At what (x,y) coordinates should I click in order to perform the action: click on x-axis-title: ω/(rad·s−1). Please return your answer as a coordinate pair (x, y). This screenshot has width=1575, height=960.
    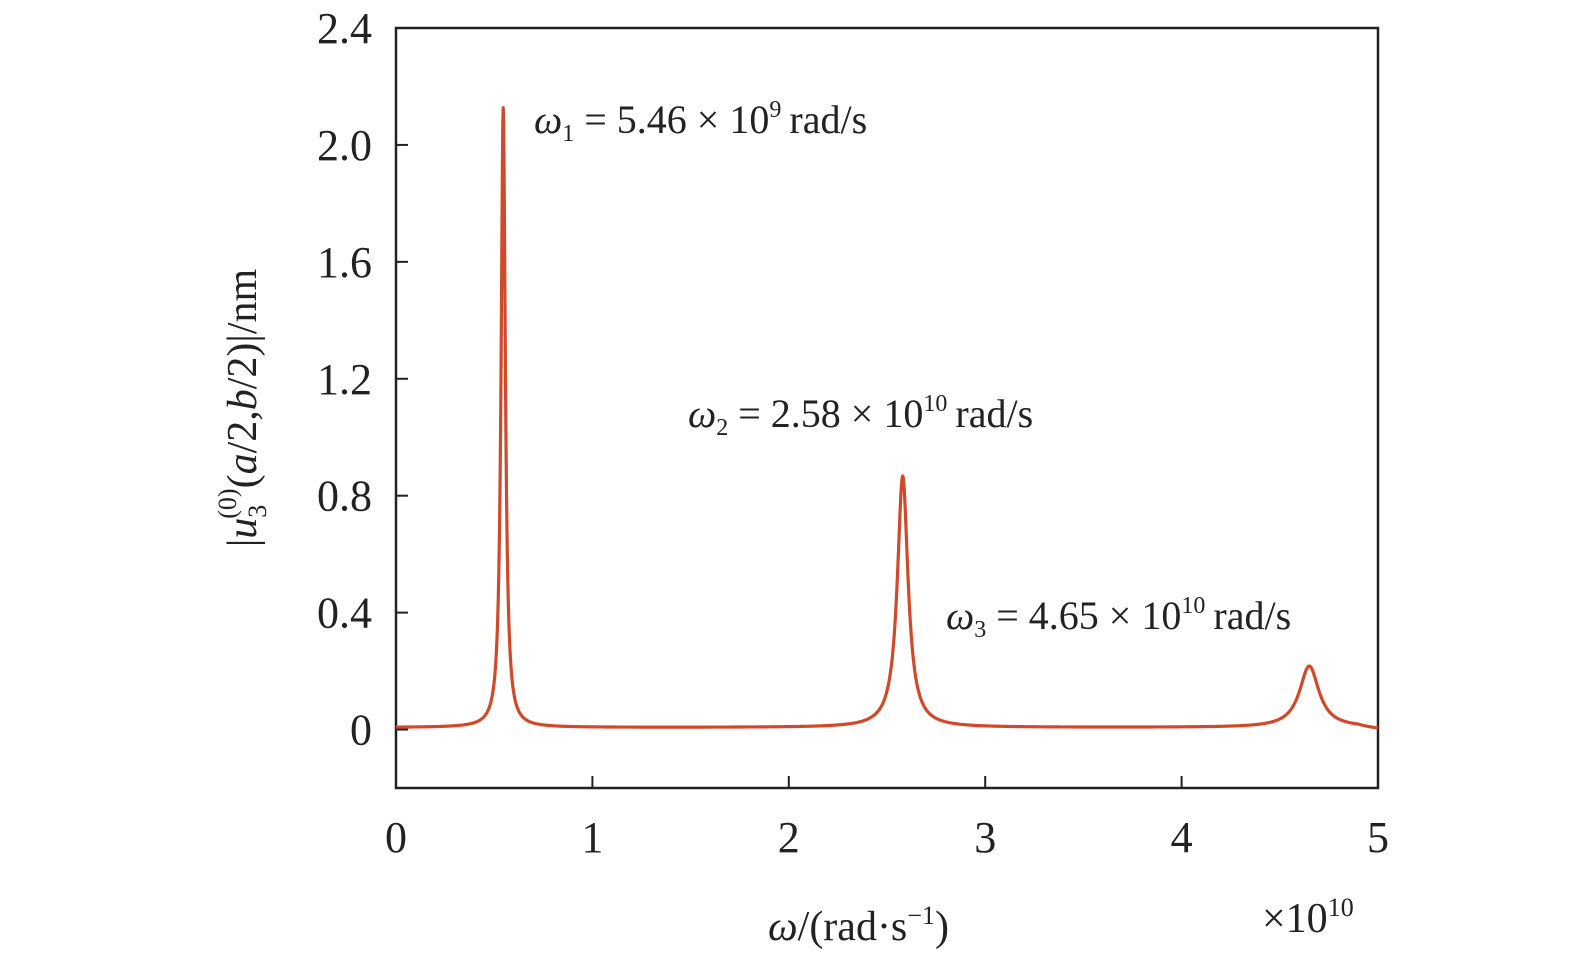
    Looking at the image, I should click on (858, 925).